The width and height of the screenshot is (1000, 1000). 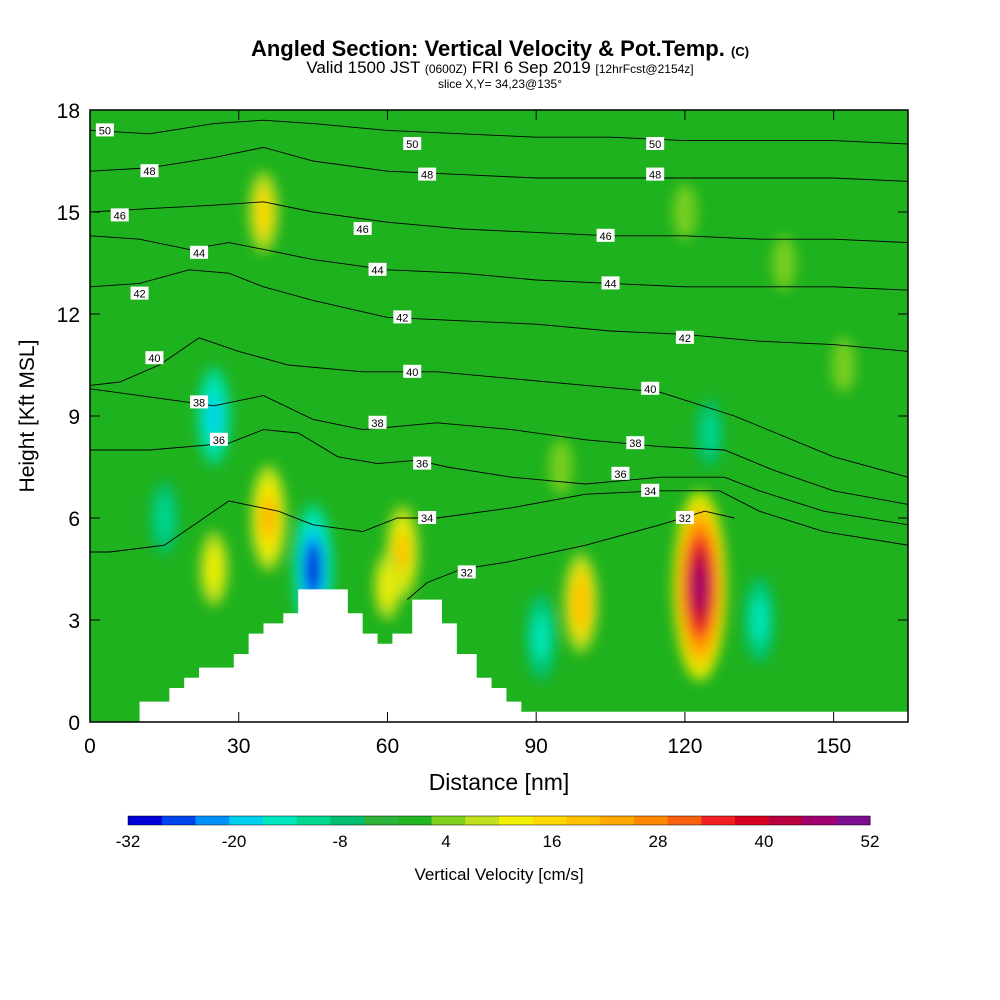 I want to click on isentrope-label: 32, so click(x=467, y=573).